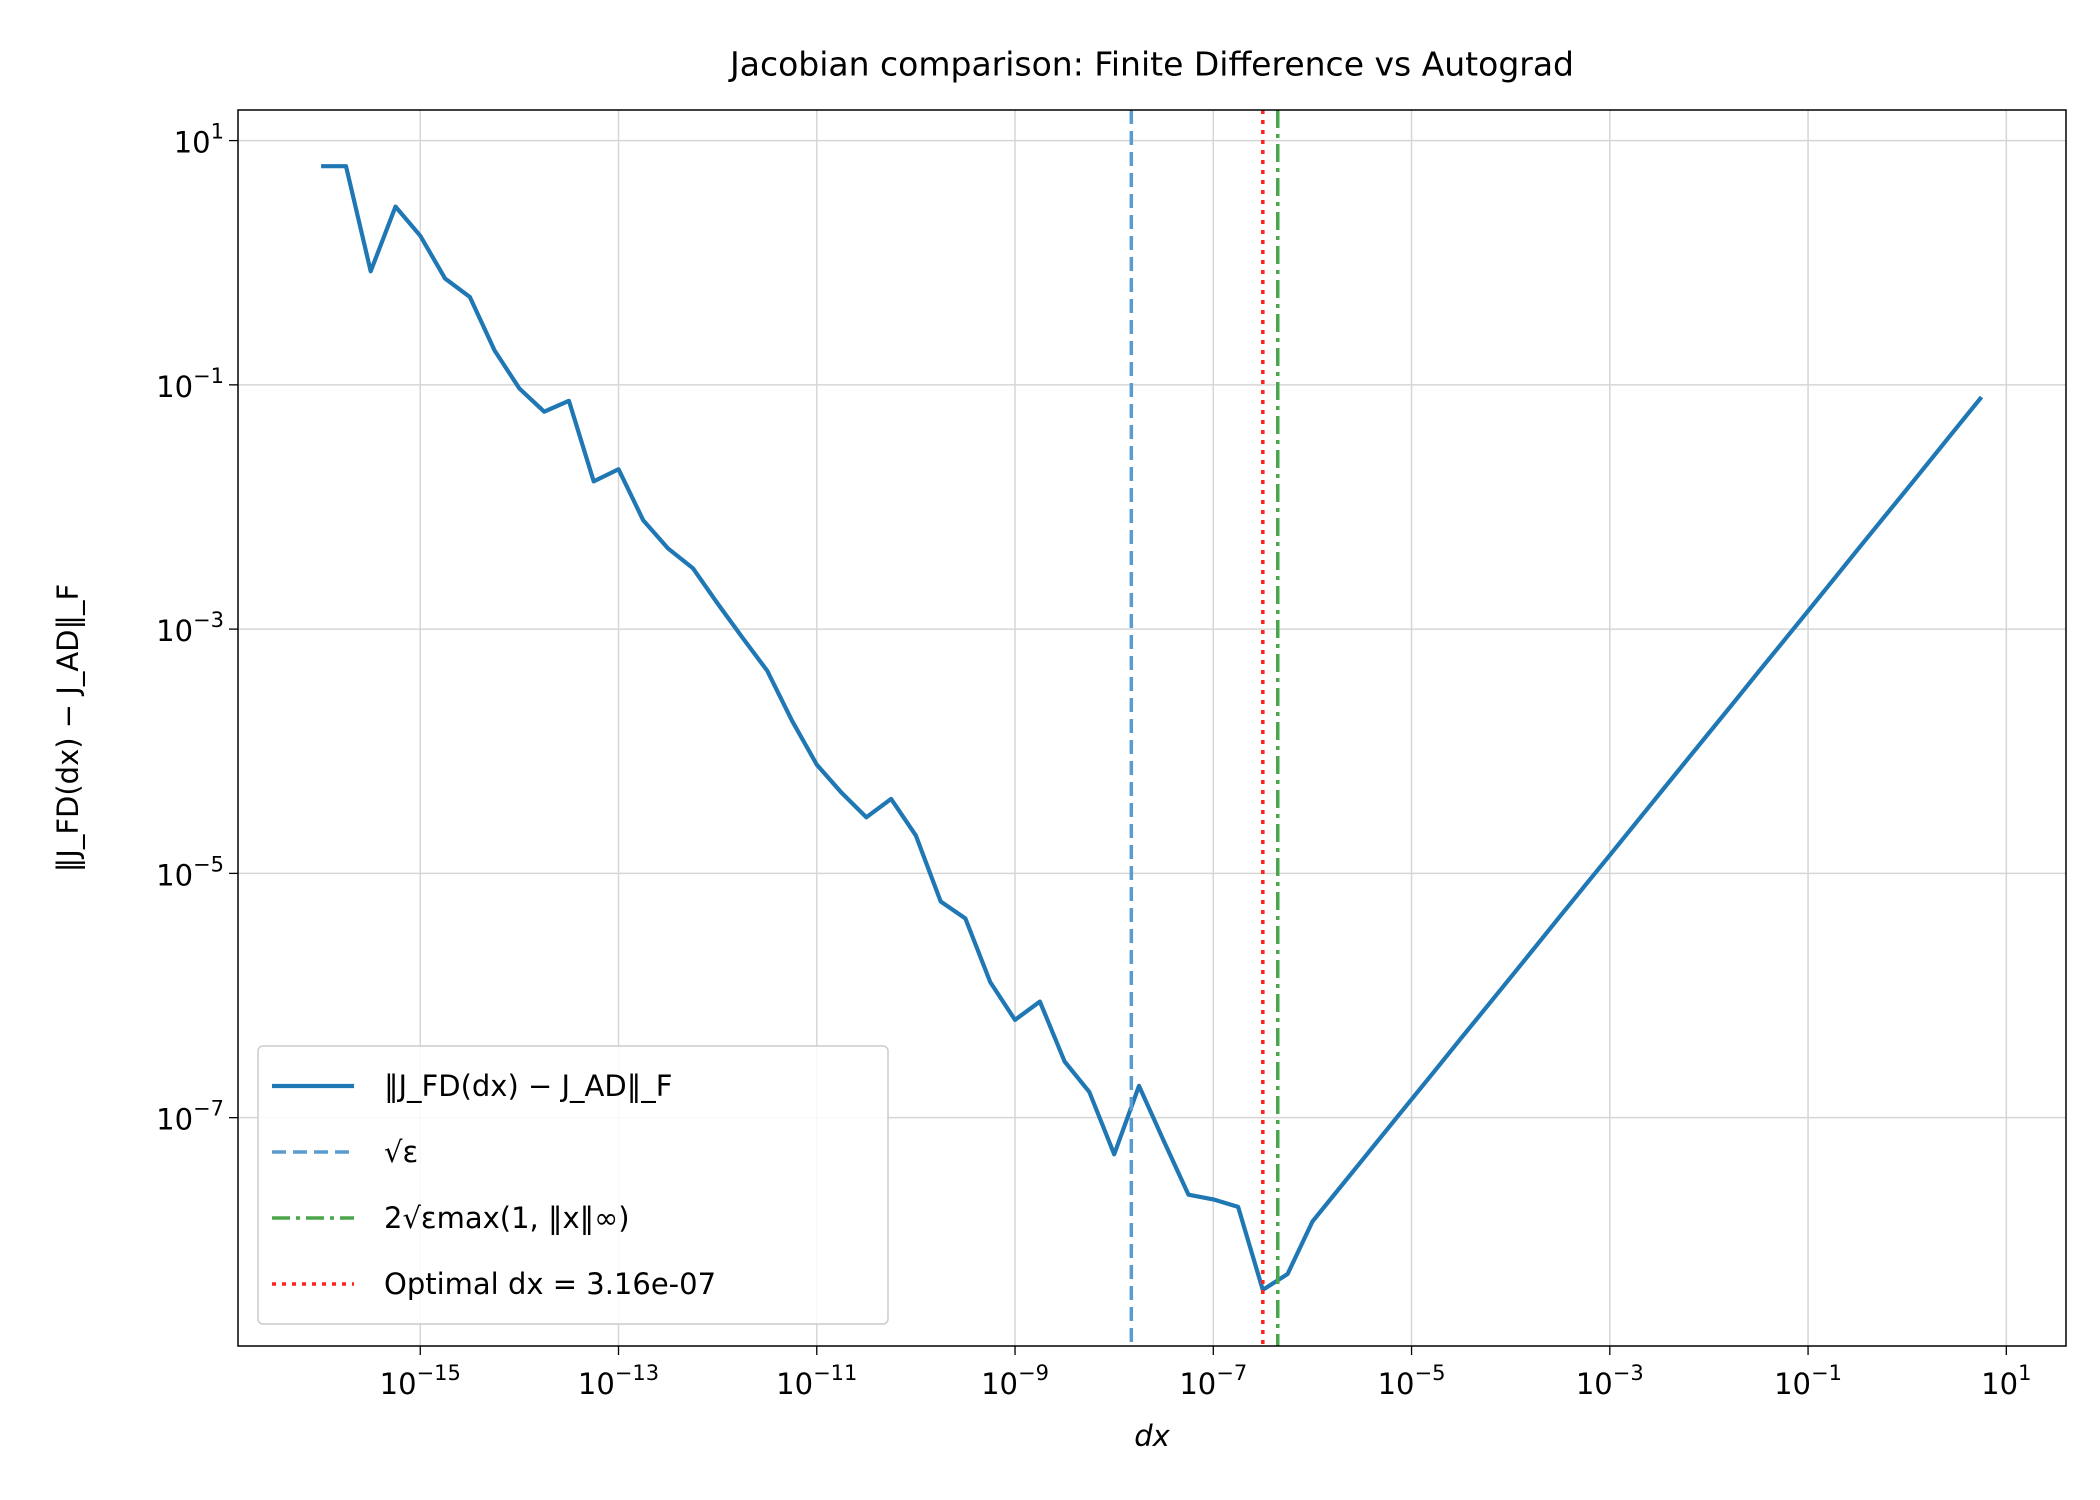  I want to click on y-tick-label: 10⁻⁷, so click(190, 1117).